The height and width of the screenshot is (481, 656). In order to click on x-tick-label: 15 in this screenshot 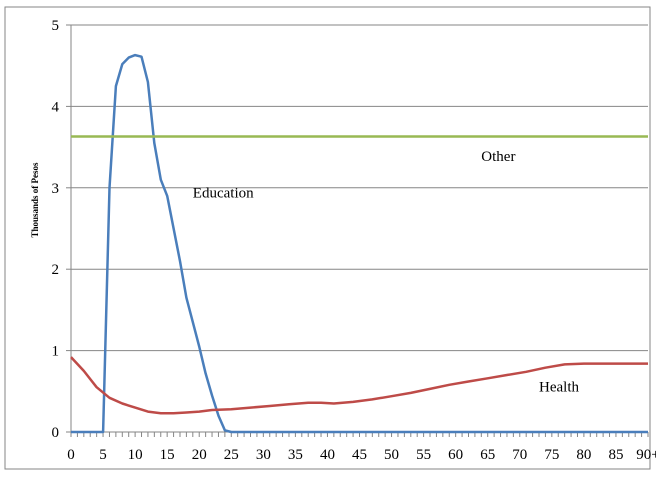, I will do `click(167, 455)`.